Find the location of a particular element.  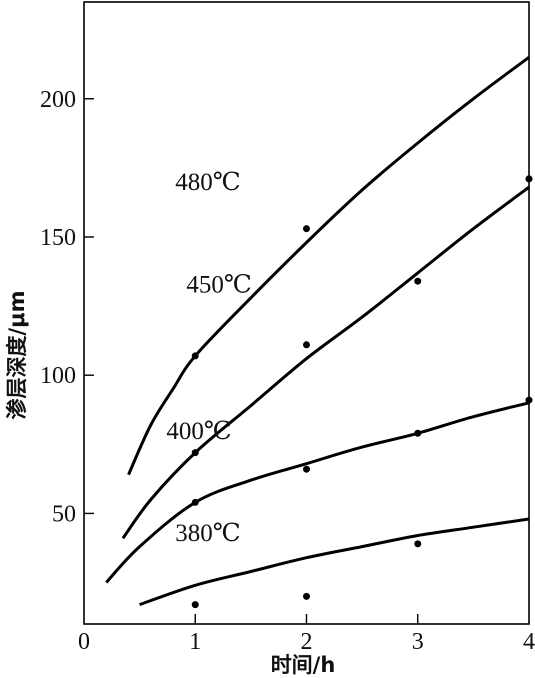

x-tick-label: 4 is located at coordinates (529, 642).